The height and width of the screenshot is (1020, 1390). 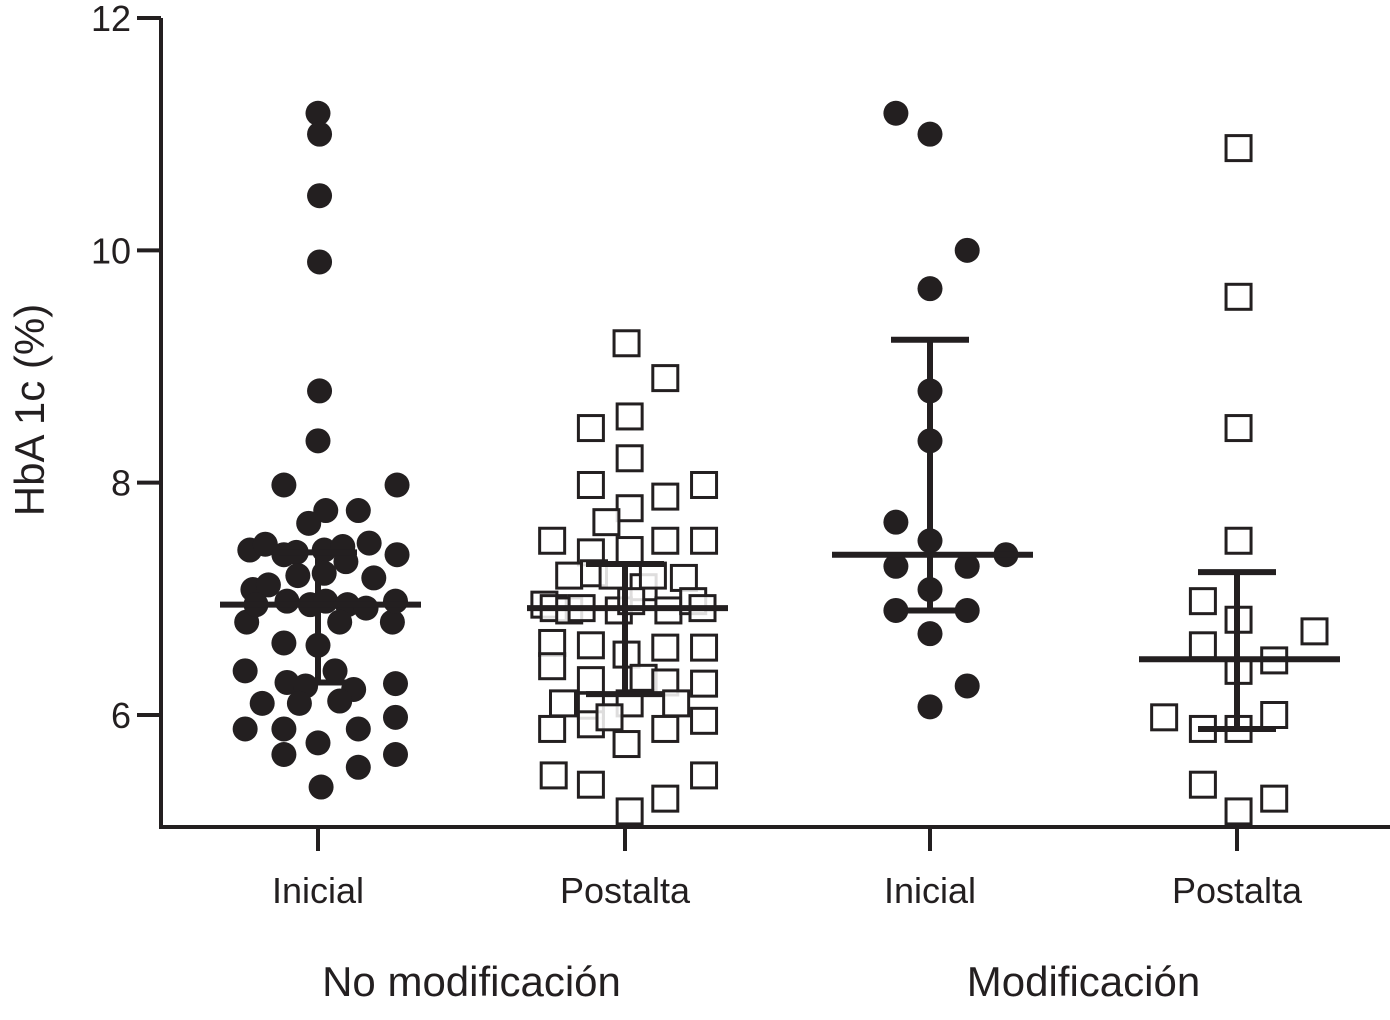 What do you see at coordinates (111, 19) in the screenshot?
I see `y-tick-label: 12` at bounding box center [111, 19].